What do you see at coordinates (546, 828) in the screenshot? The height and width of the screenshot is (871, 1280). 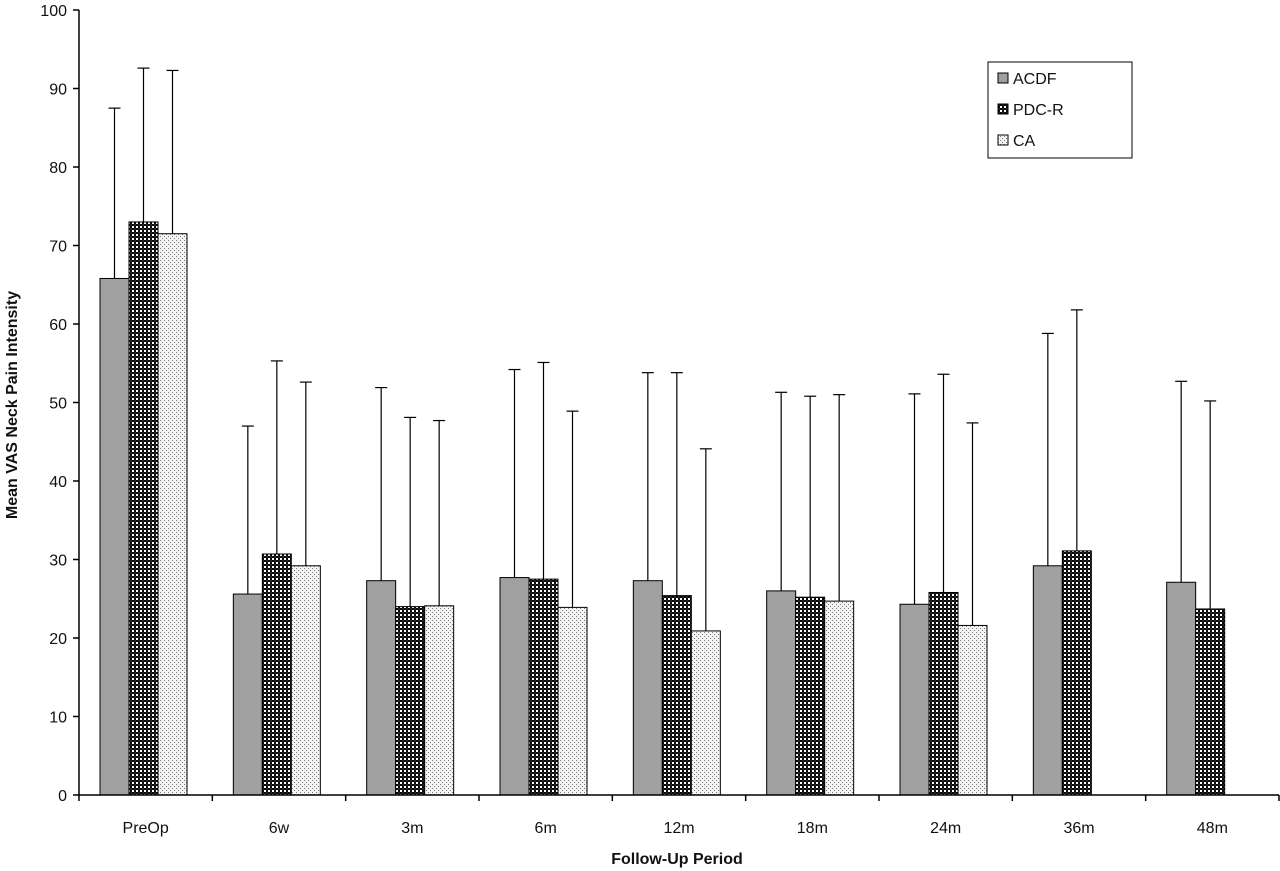 I see `x-tick-label-6m: 6m` at bounding box center [546, 828].